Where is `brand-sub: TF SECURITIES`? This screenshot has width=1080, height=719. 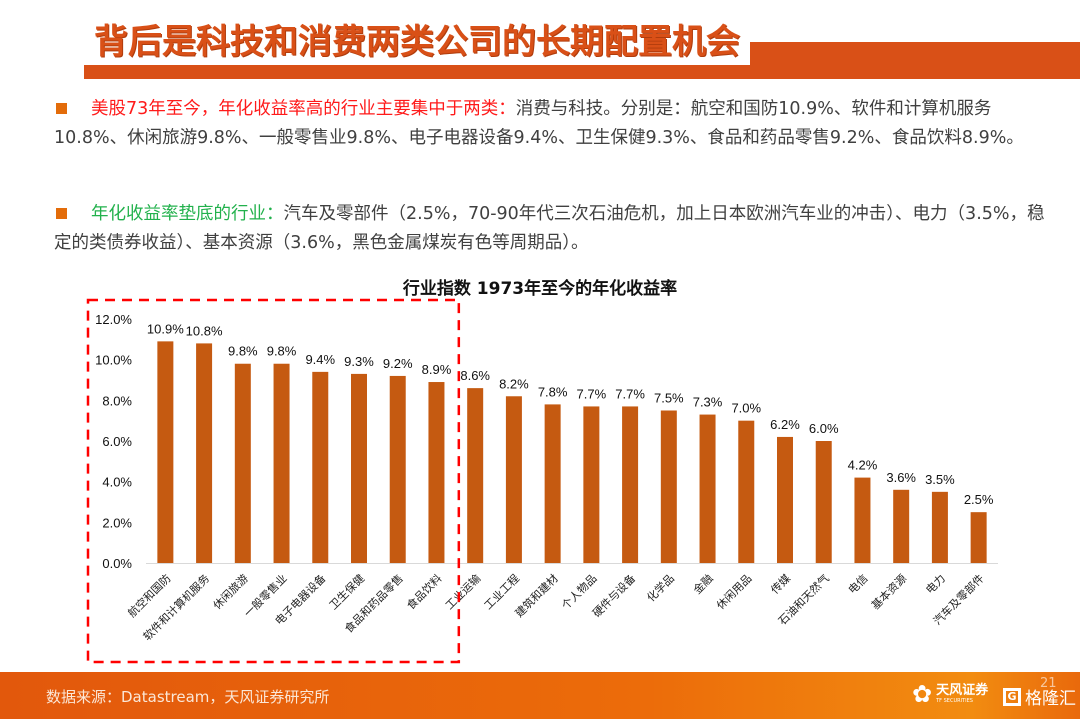 brand-sub: TF SECURITIES is located at coordinates (954, 701).